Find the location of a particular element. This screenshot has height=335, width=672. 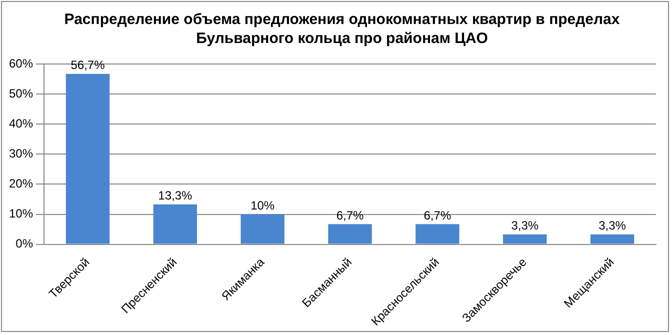

data-label: 13,3% is located at coordinates (175, 195).